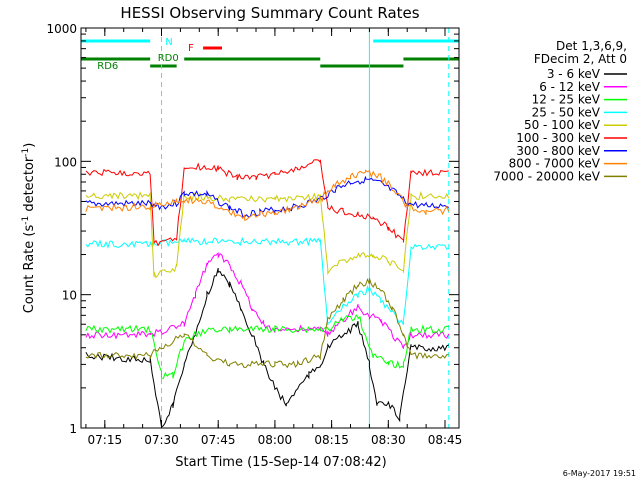 This screenshot has height=480, width=640. What do you see at coordinates (73, 429) in the screenshot?
I see `y-tick-label-0: 1` at bounding box center [73, 429].